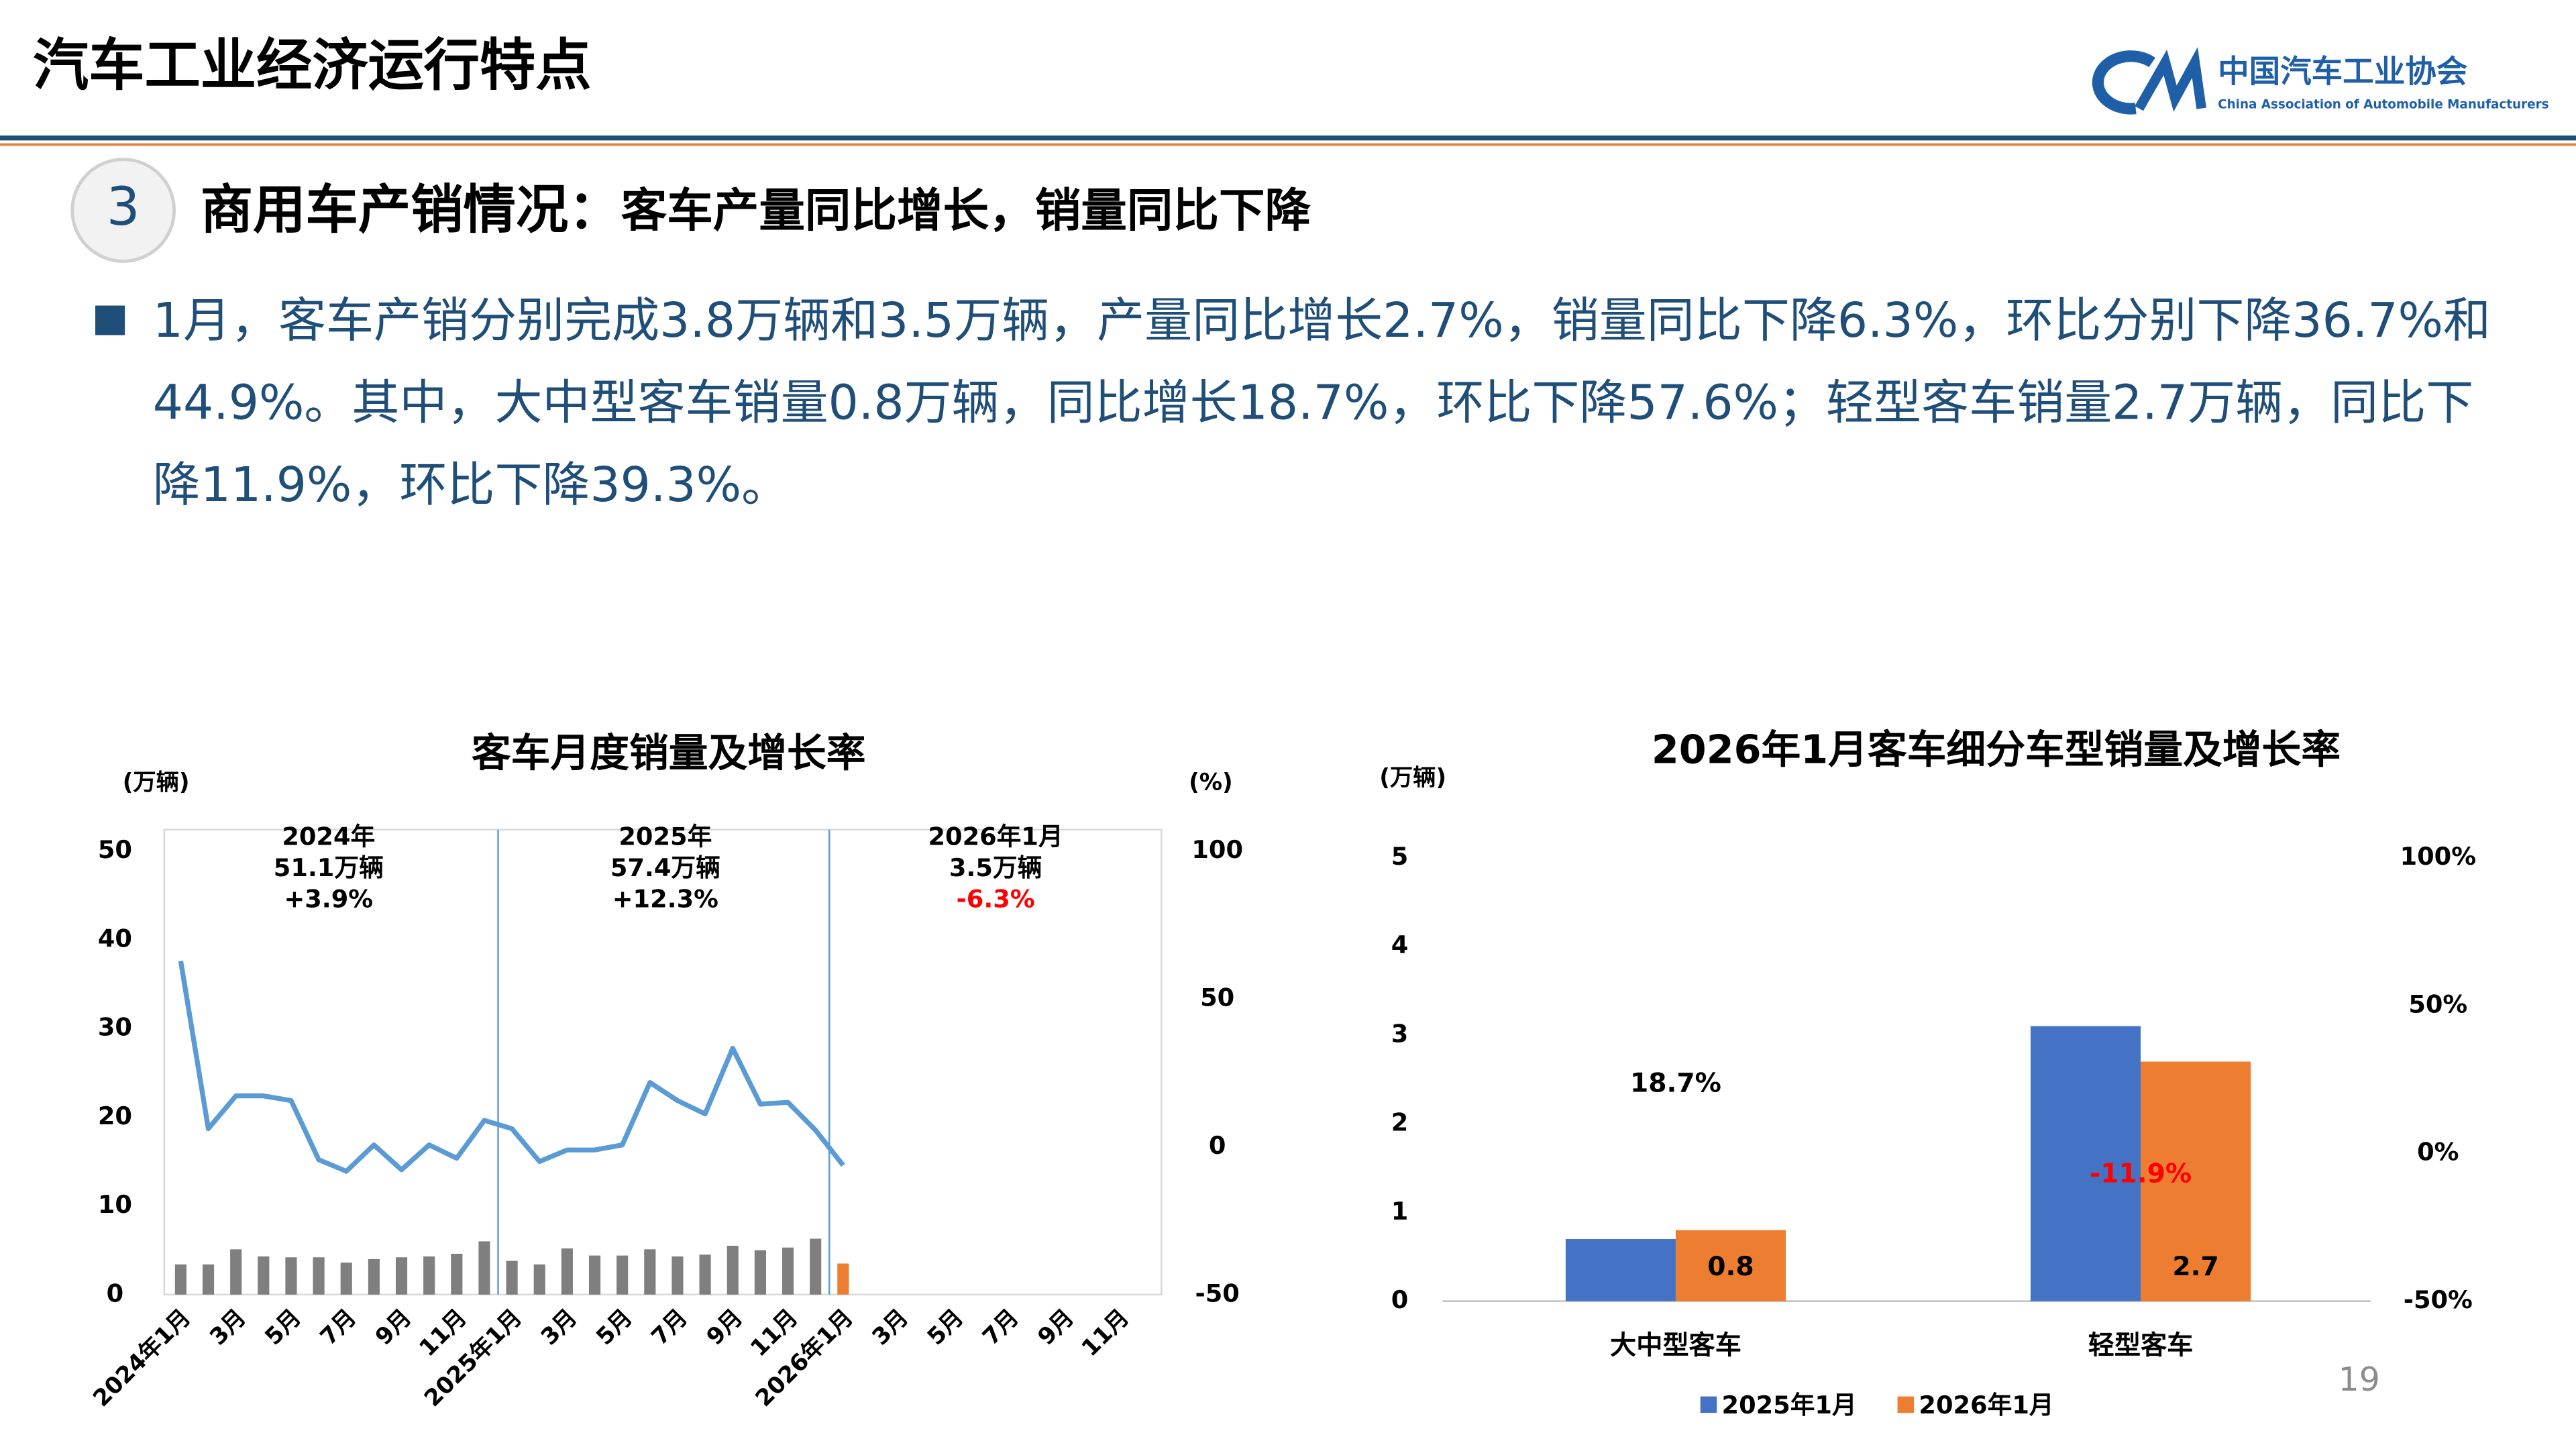 The width and height of the screenshot is (2576, 1449). What do you see at coordinates (996, 899) in the screenshot?
I see `annotation: -6.3%` at bounding box center [996, 899].